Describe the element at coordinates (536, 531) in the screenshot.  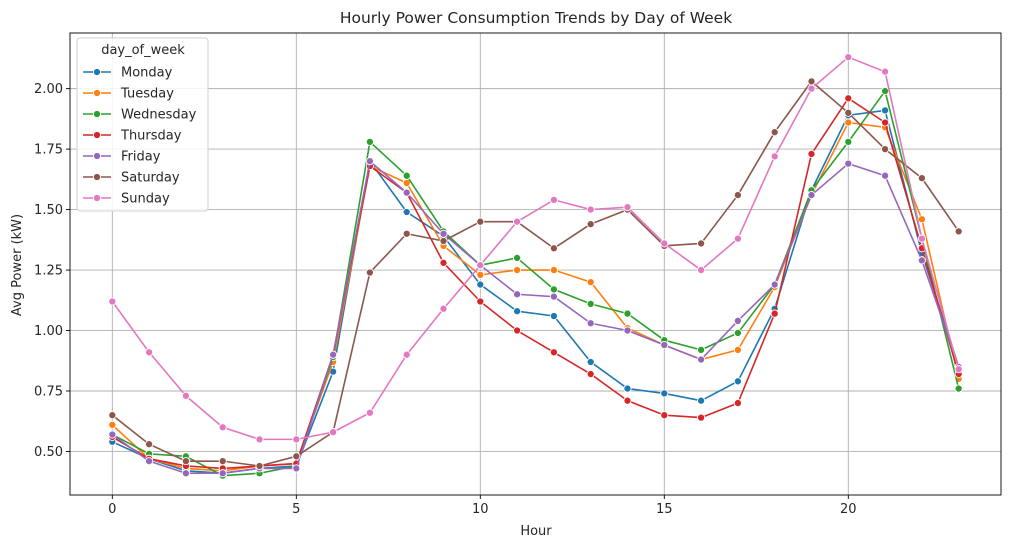
I see `x-axis-label: Hour` at that location.